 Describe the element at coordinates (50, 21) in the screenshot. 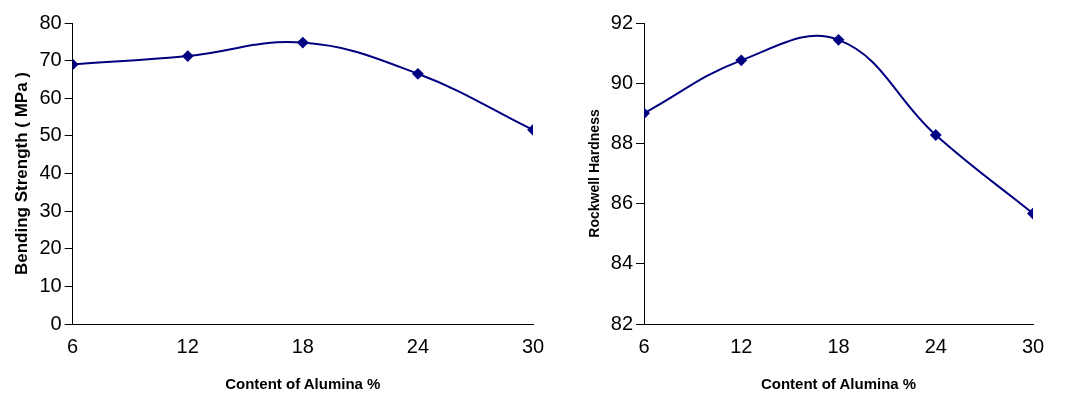

I see `y-tick-label: 80` at that location.